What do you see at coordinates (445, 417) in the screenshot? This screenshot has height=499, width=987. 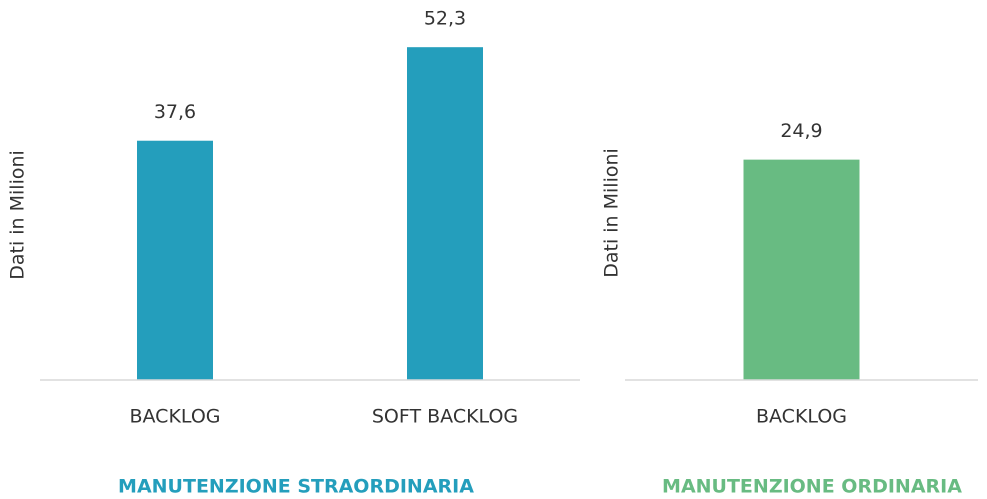 I see `x-tick-label: SOFT BACKLOG` at bounding box center [445, 417].